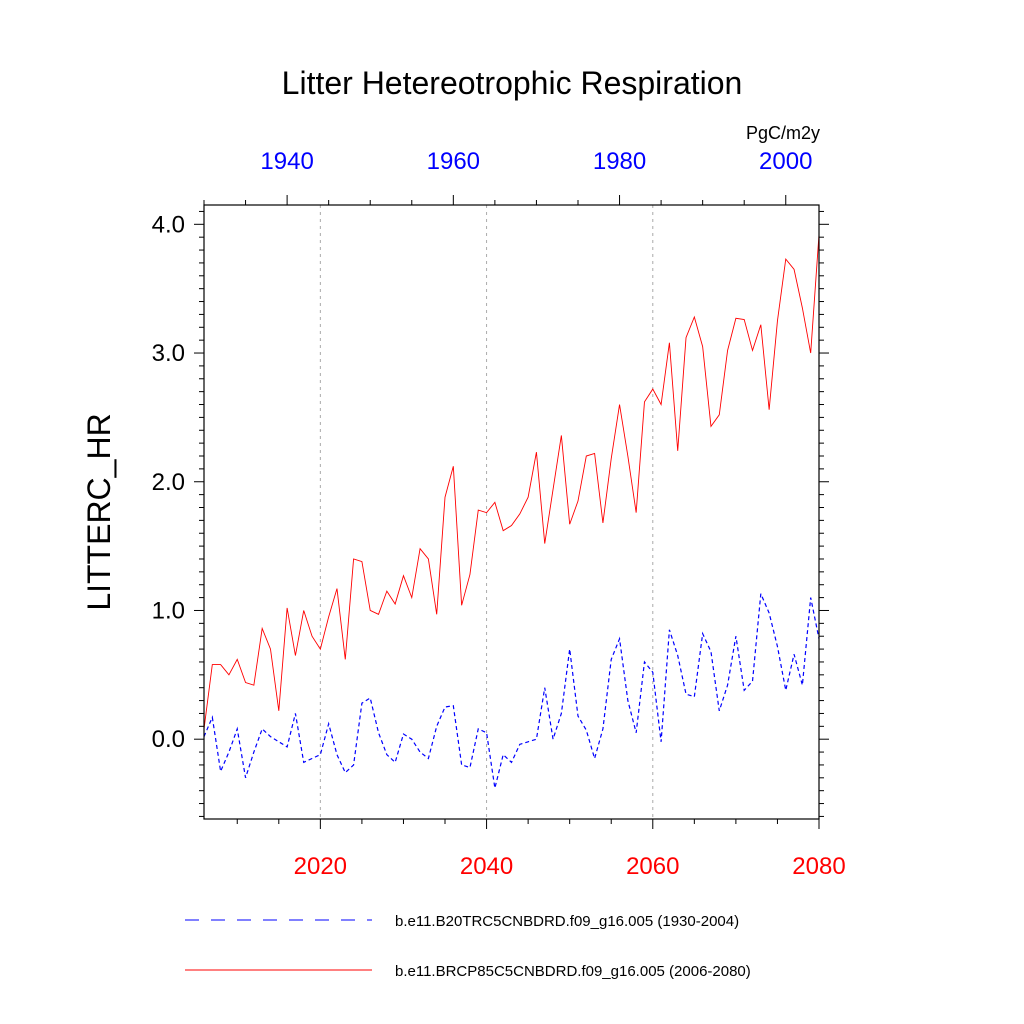 This screenshot has width=1024, height=1024. I want to click on y-tick-label: 2.0, so click(168, 482).